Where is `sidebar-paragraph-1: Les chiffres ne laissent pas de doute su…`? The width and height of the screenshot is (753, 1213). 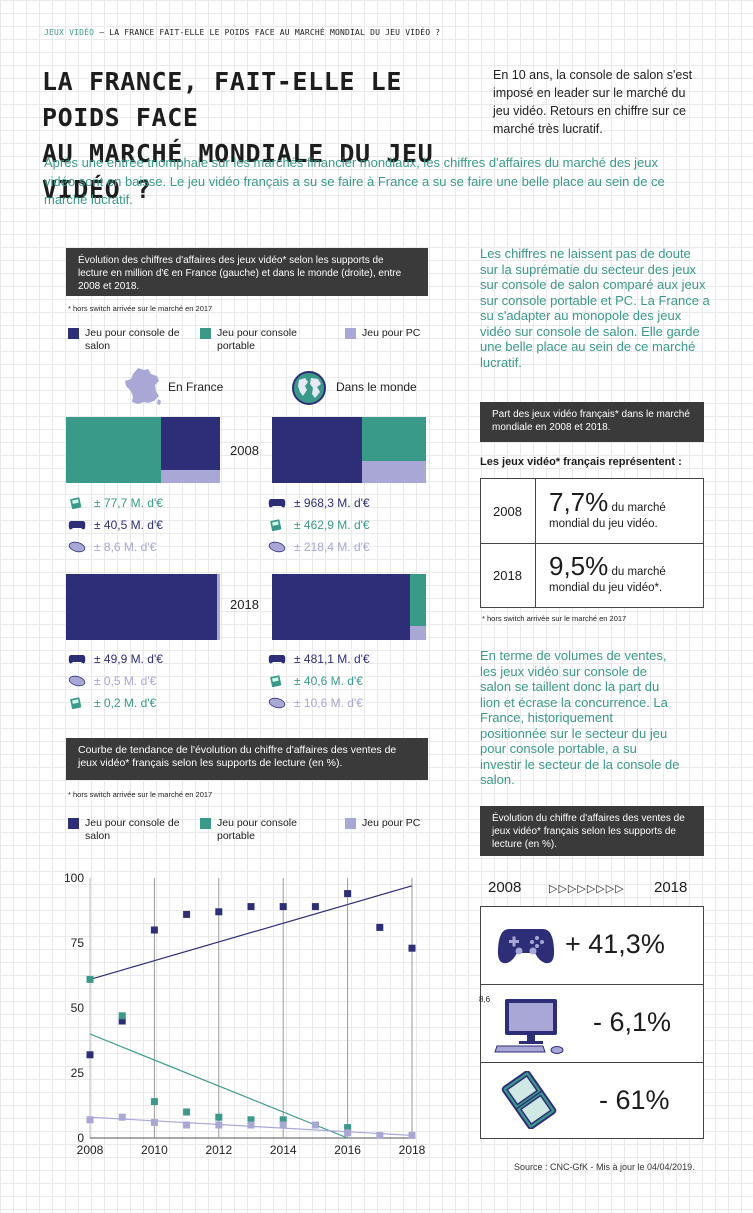
sidebar-paragraph-1: Les chiffres ne laissent pas de doute su… is located at coordinates (595, 308).